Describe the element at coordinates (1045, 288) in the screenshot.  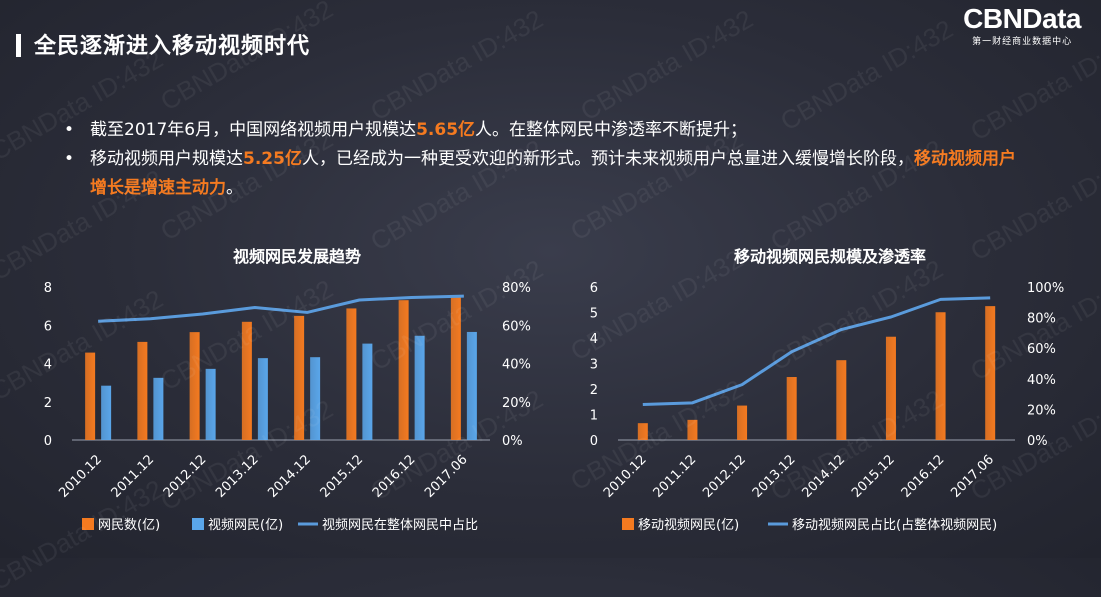
I see `right-axis-tick-label: 100%` at that location.